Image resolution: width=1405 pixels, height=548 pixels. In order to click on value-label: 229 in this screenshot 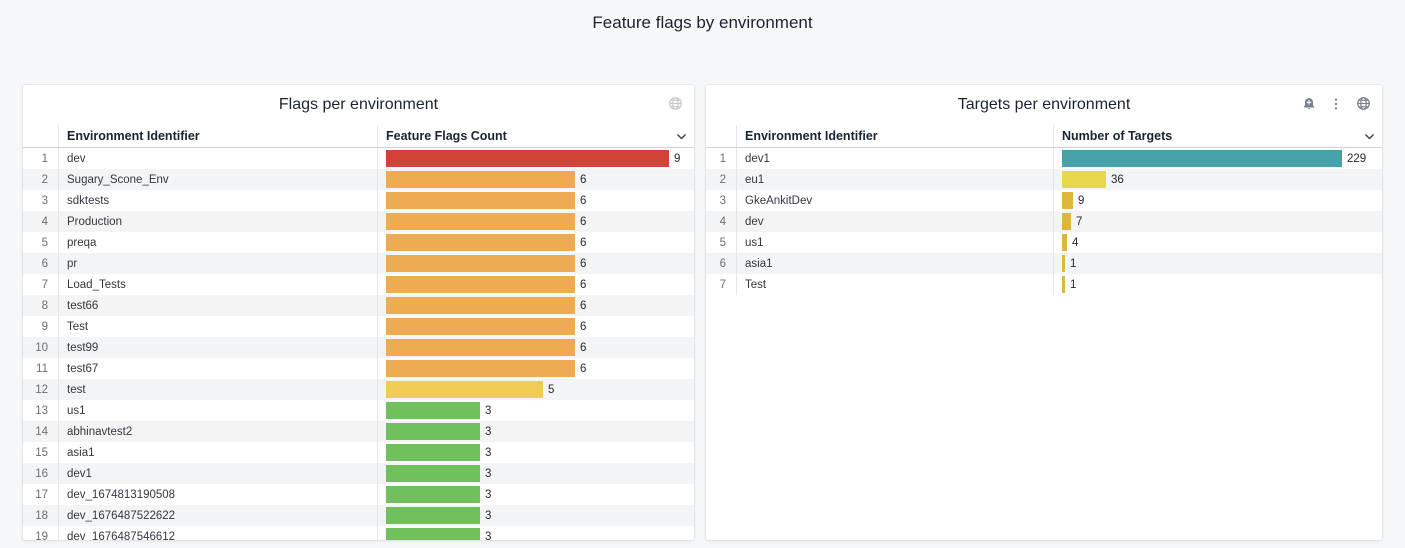, I will do `click(1357, 158)`.